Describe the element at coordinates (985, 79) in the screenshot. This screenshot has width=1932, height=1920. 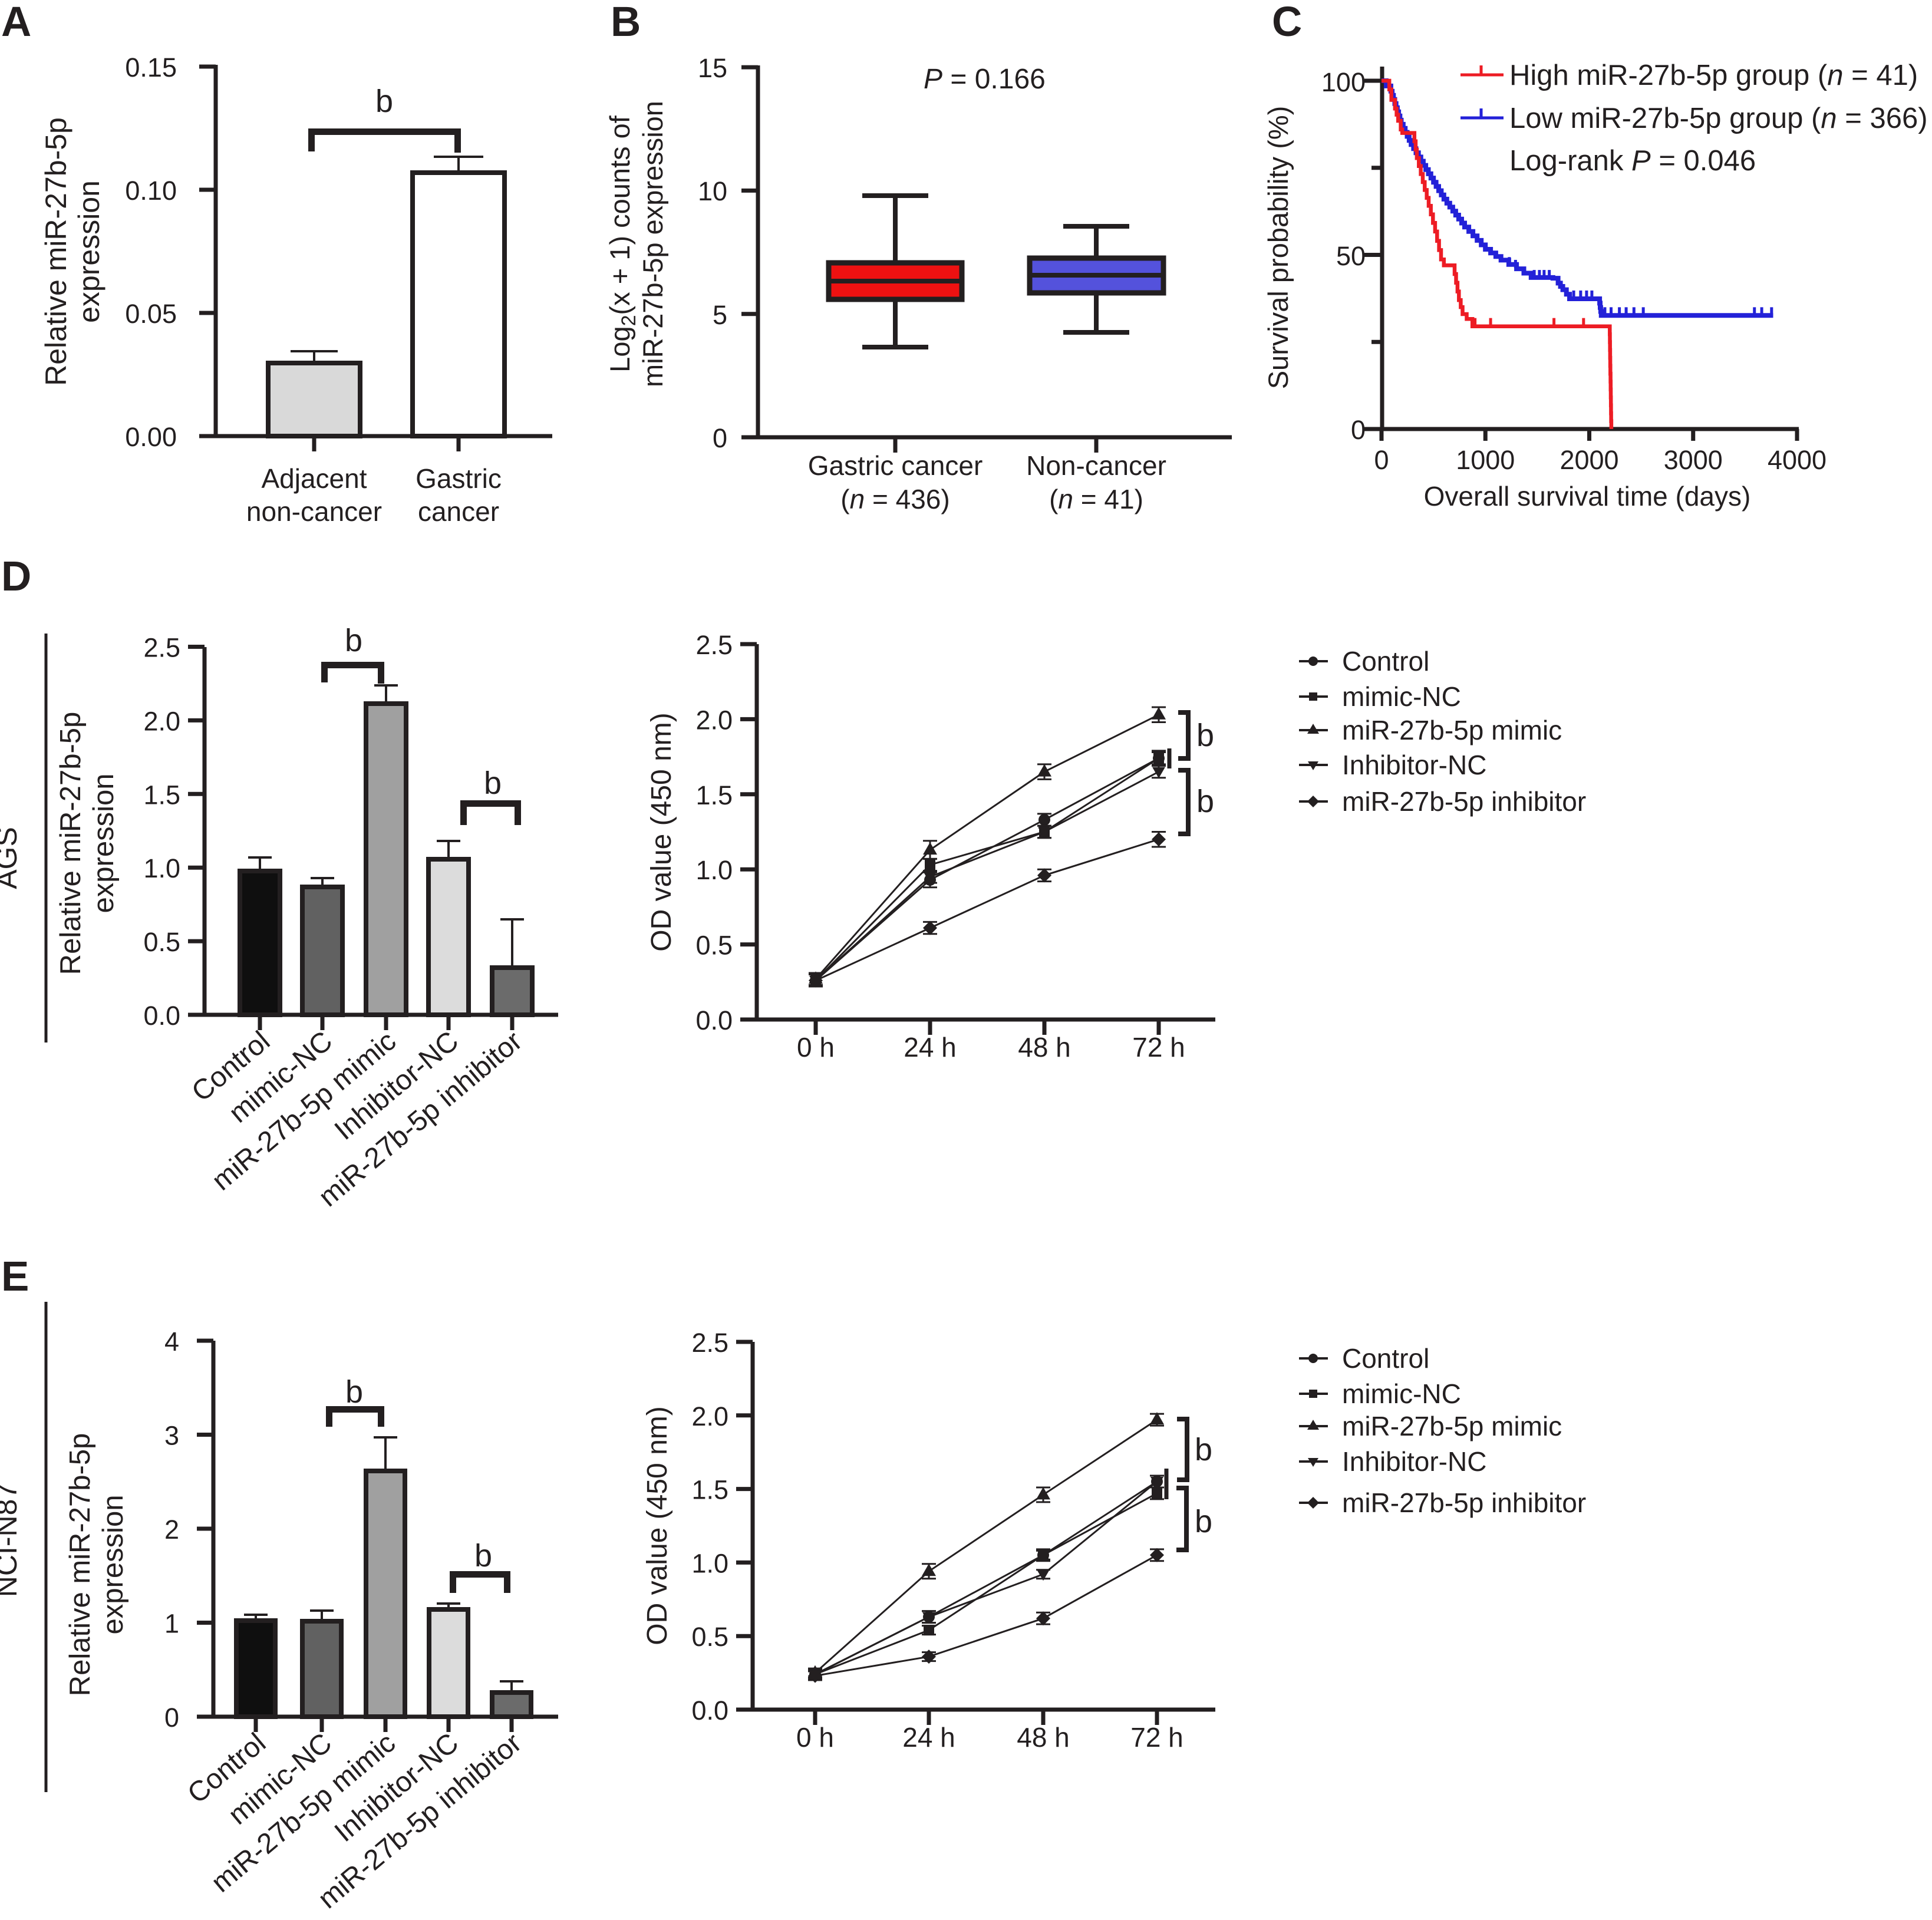
I see `svg-text: P = 0.166` at that location.